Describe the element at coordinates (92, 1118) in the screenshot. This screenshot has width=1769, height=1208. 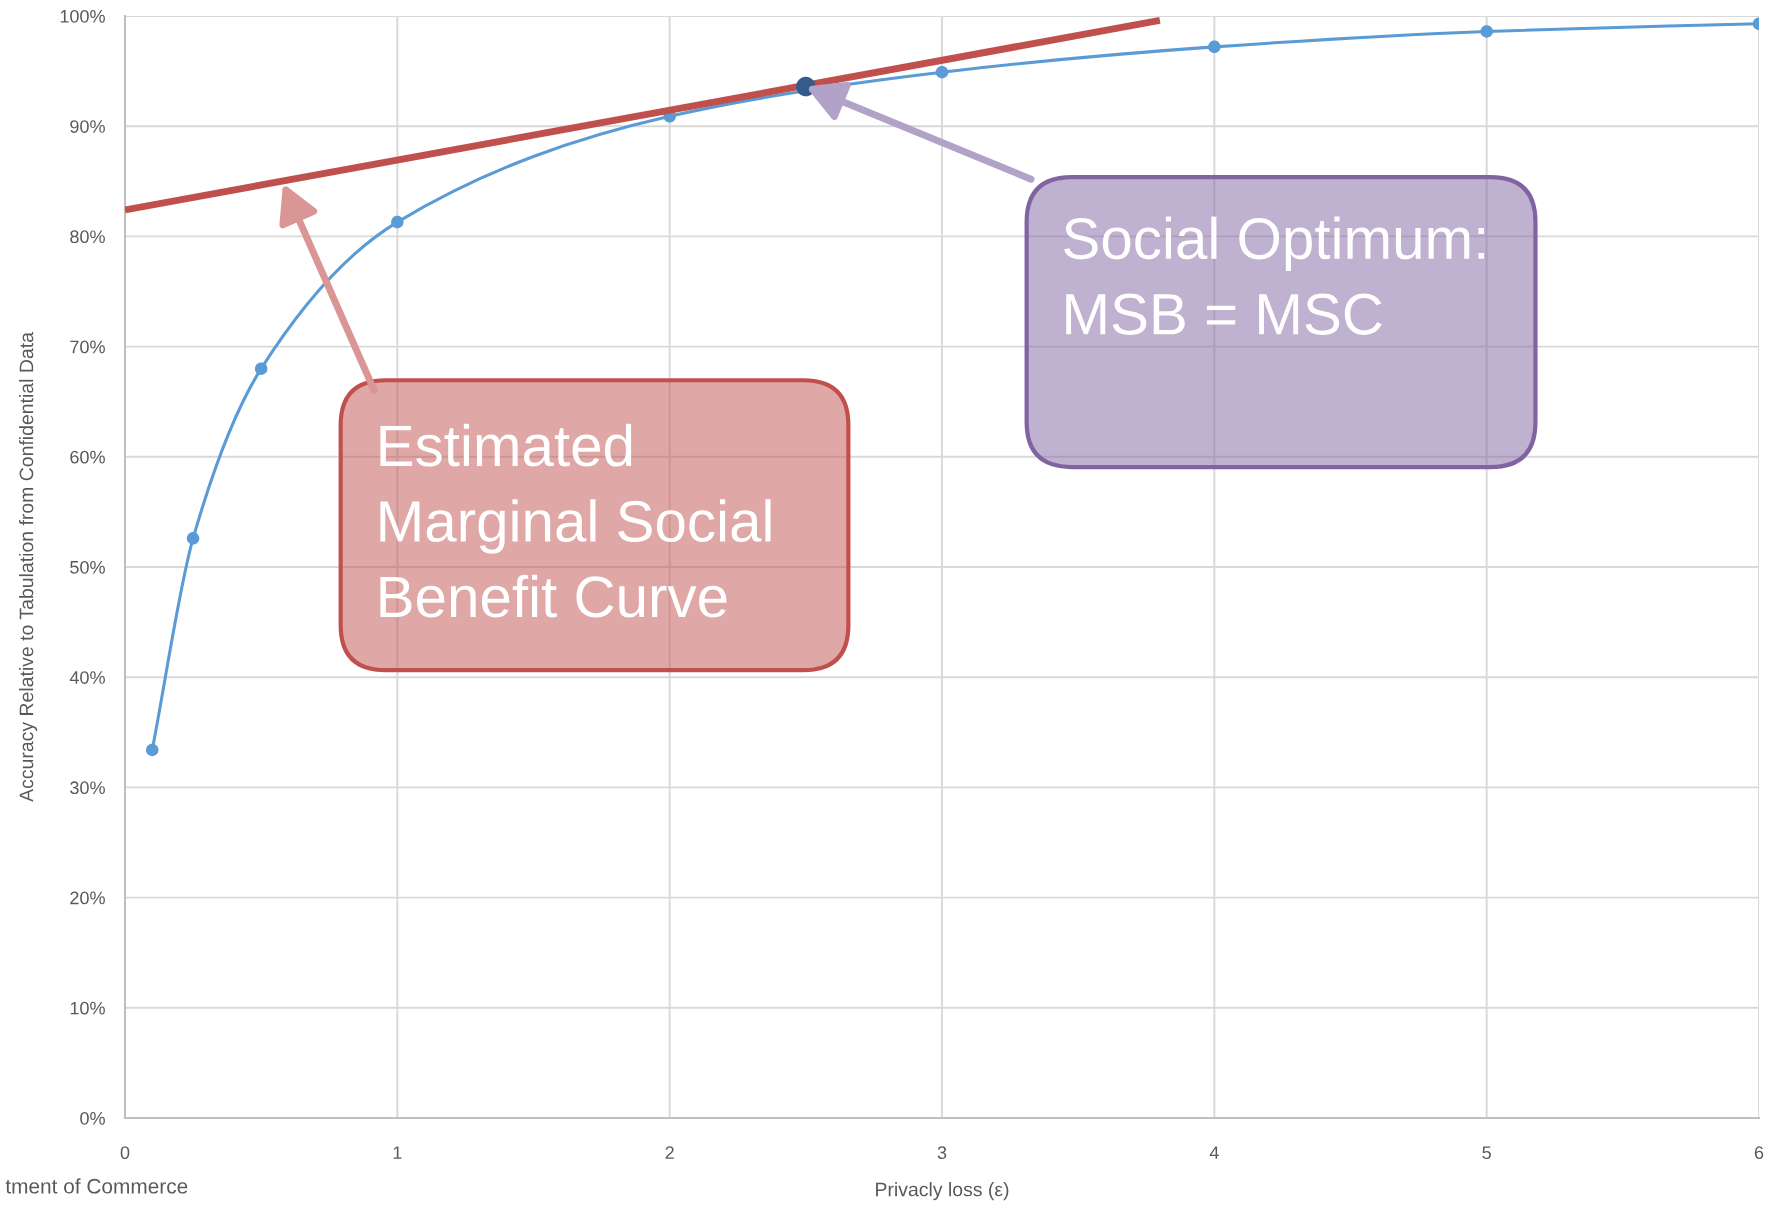
I see `y-tick-label: 0%` at that location.